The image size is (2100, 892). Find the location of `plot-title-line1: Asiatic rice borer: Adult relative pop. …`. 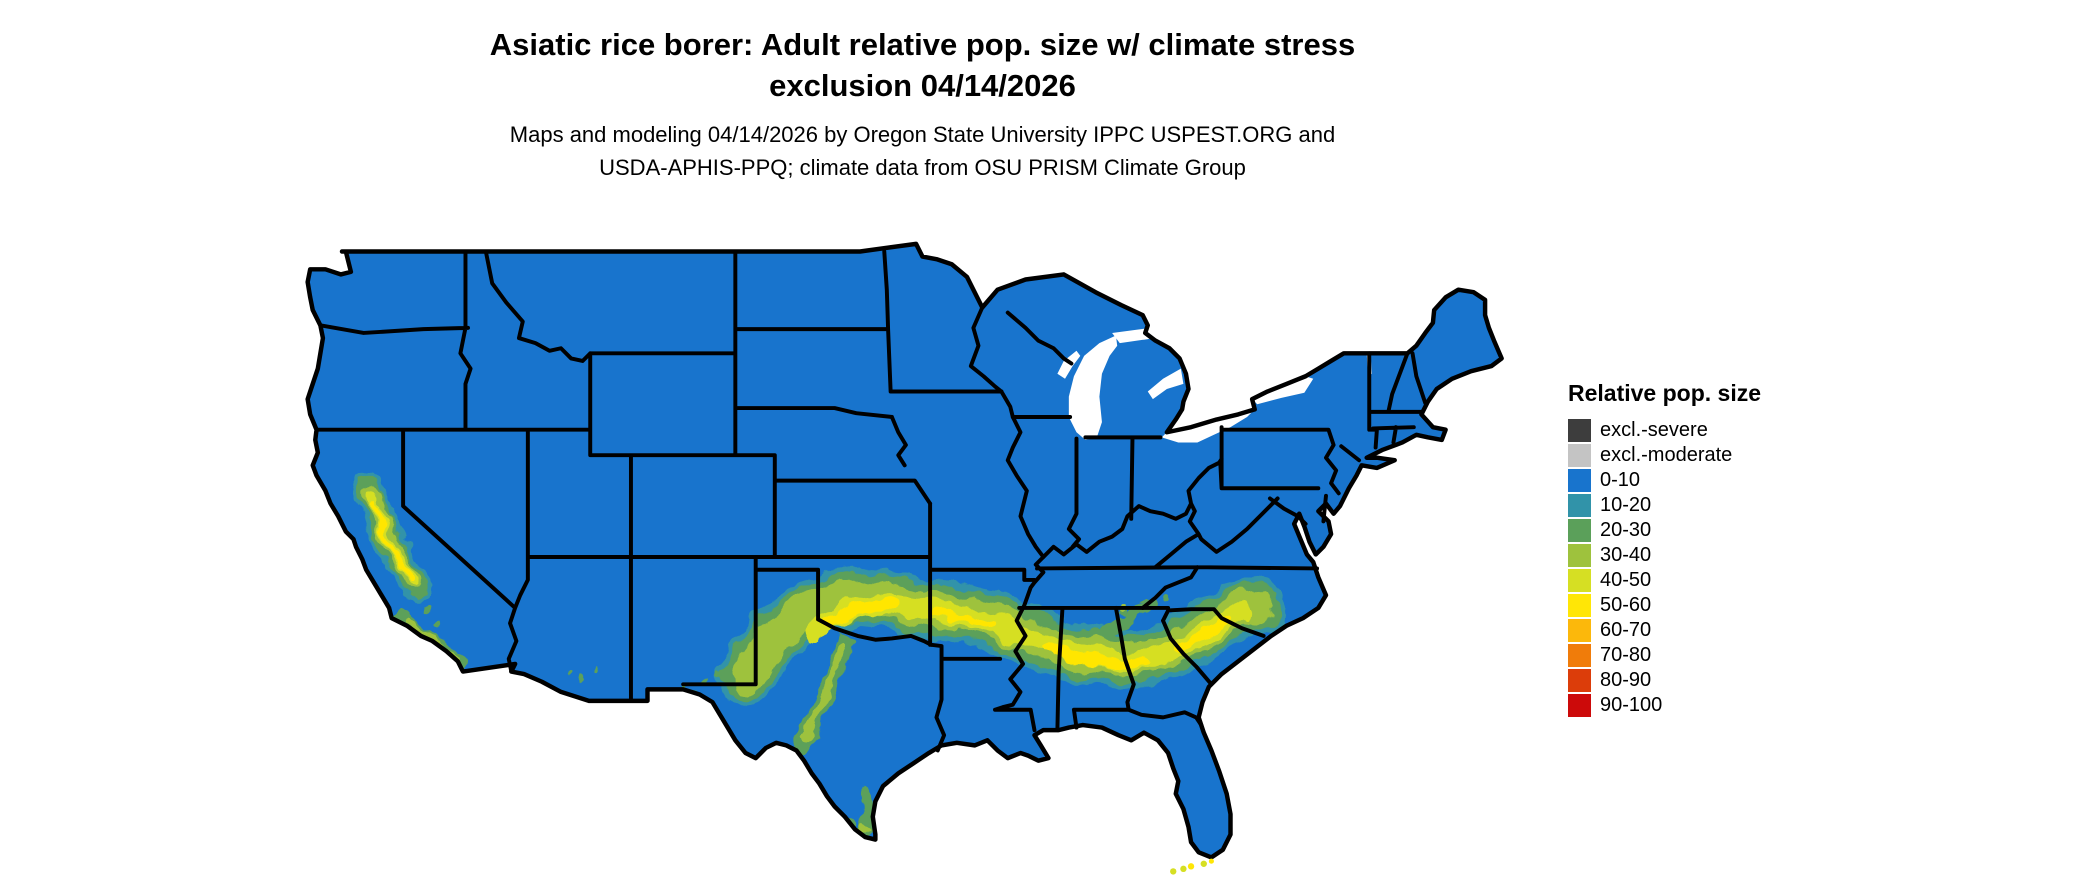

plot-title-line1: Asiatic rice borer: Adult relative pop. … is located at coordinates (922, 44).